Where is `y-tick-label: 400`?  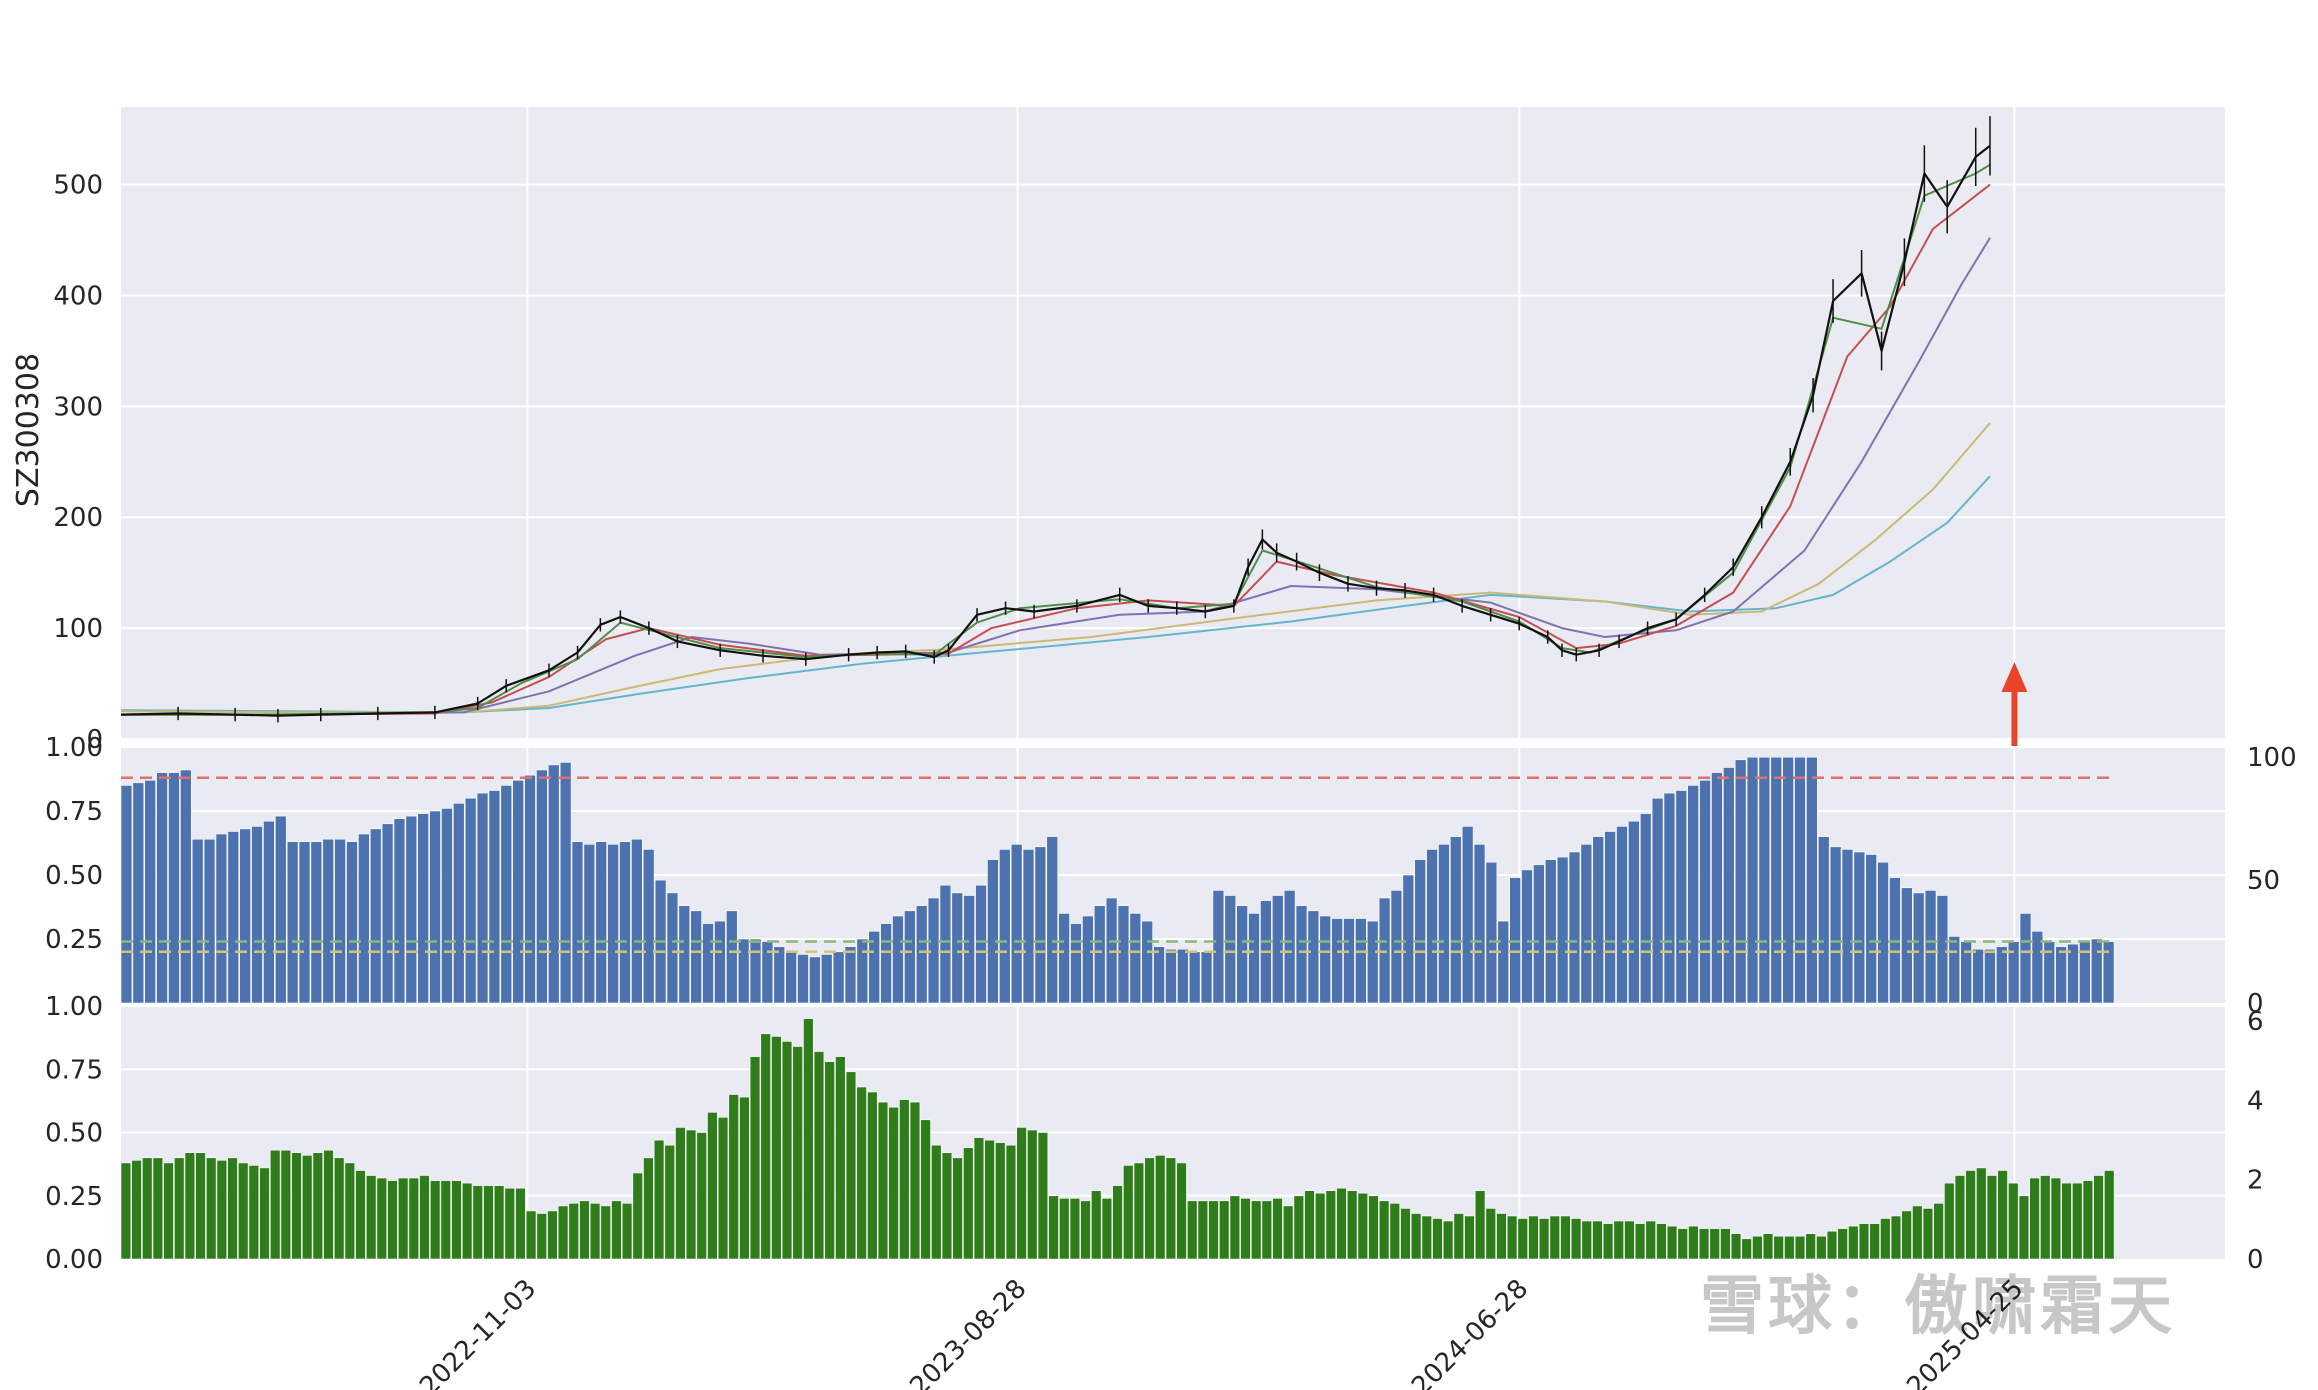
y-tick-label: 400 is located at coordinates (78, 296).